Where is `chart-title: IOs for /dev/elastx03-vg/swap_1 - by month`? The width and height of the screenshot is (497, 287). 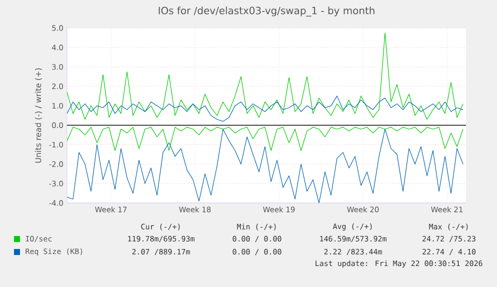 chart-title: IOs for /dev/elastx03-vg/swap_1 - by month is located at coordinates (266, 11).